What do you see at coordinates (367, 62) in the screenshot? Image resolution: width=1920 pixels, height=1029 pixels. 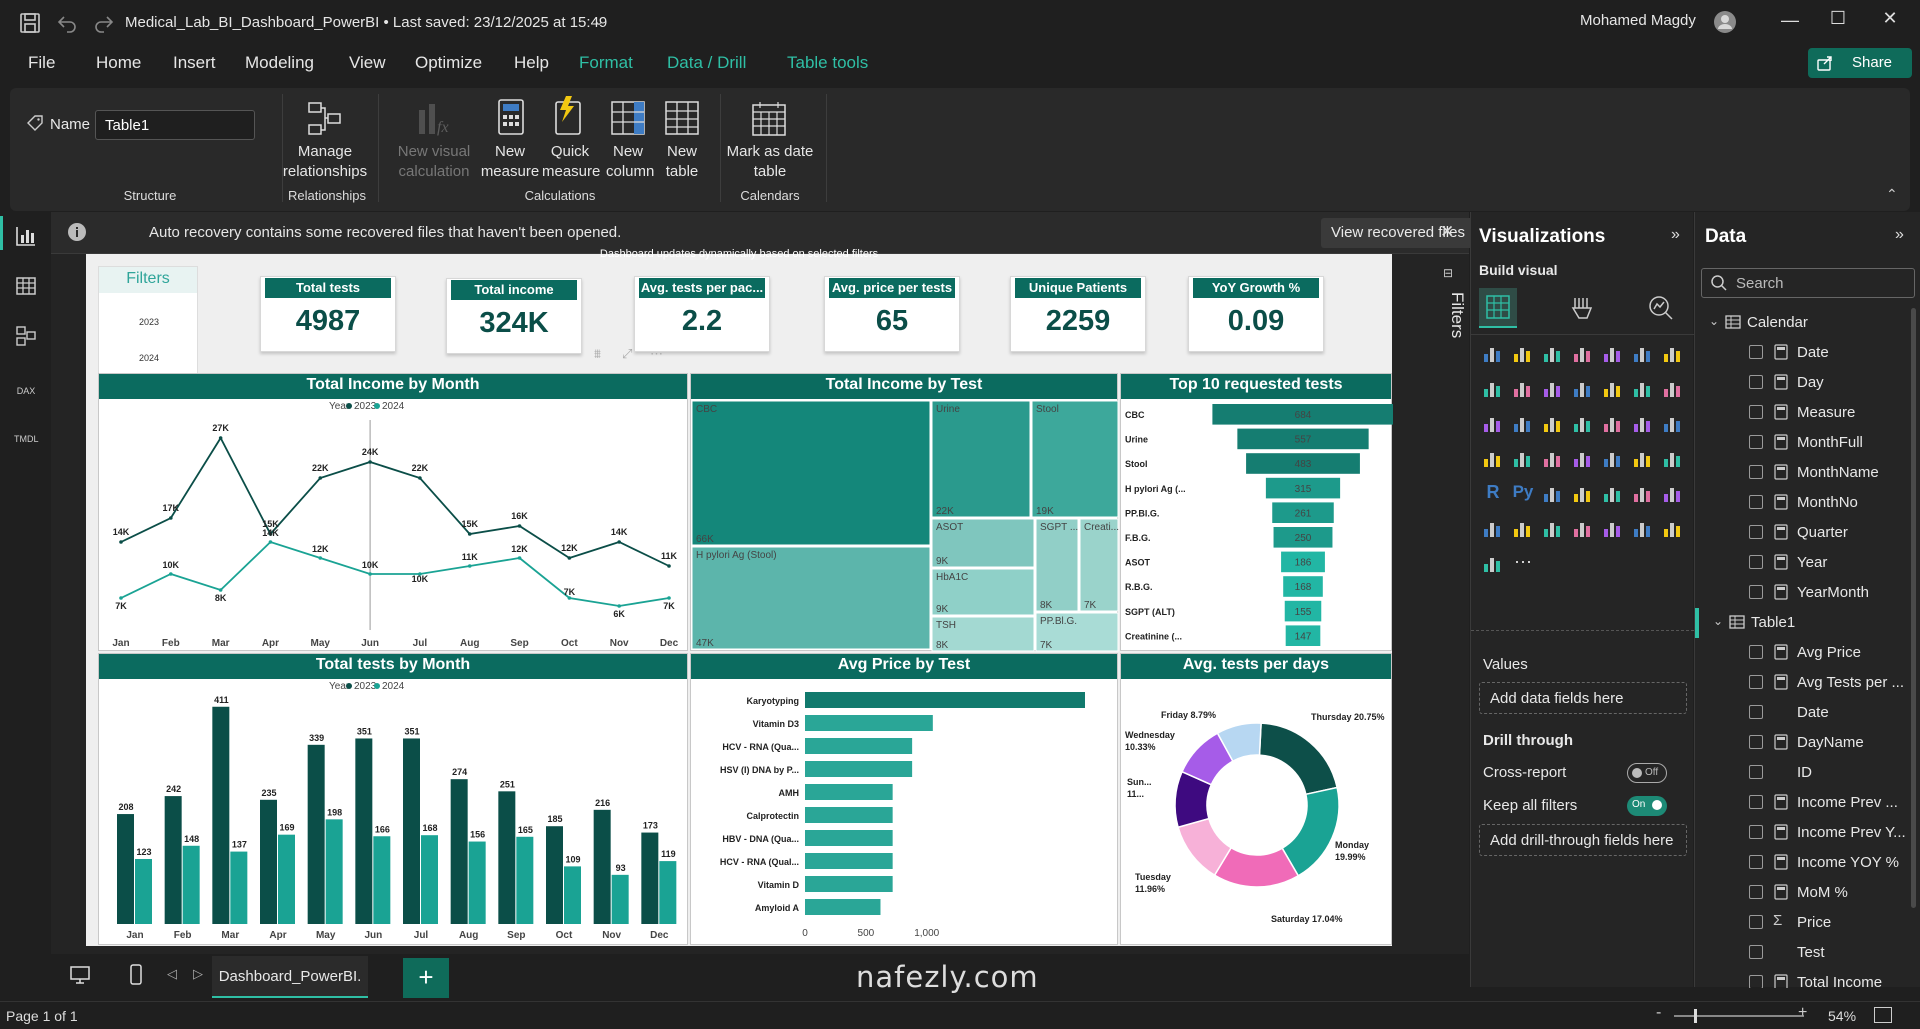 I see `tab-view: View` at bounding box center [367, 62].